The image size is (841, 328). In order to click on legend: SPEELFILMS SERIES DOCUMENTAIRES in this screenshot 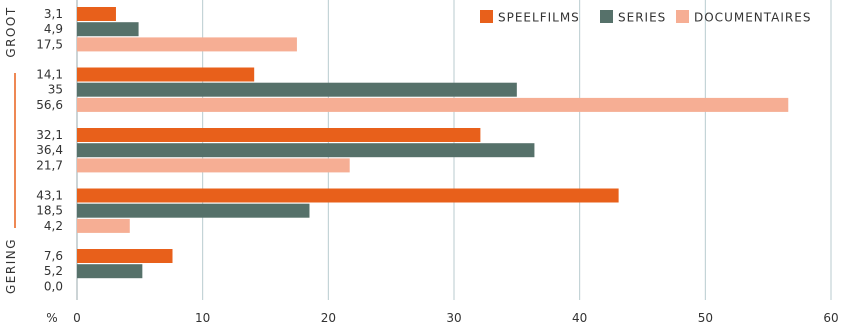, I will do `click(645, 17)`.